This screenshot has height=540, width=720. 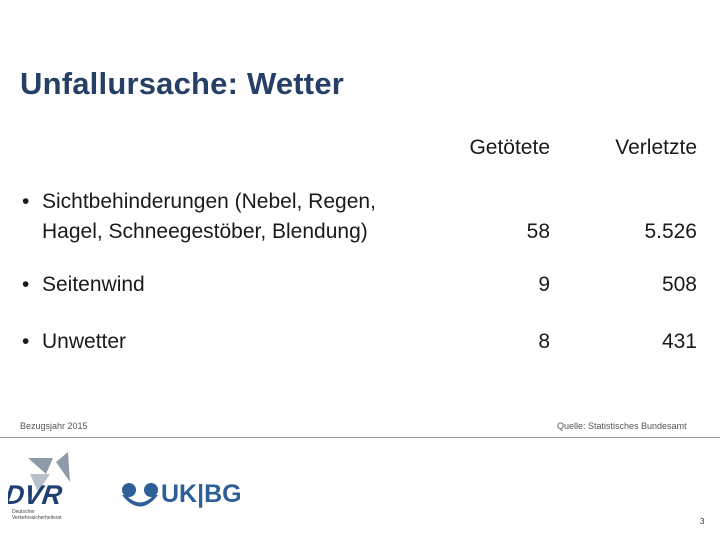 I want to click on page-title: Unfallursache: Wetter, so click(x=182, y=83).